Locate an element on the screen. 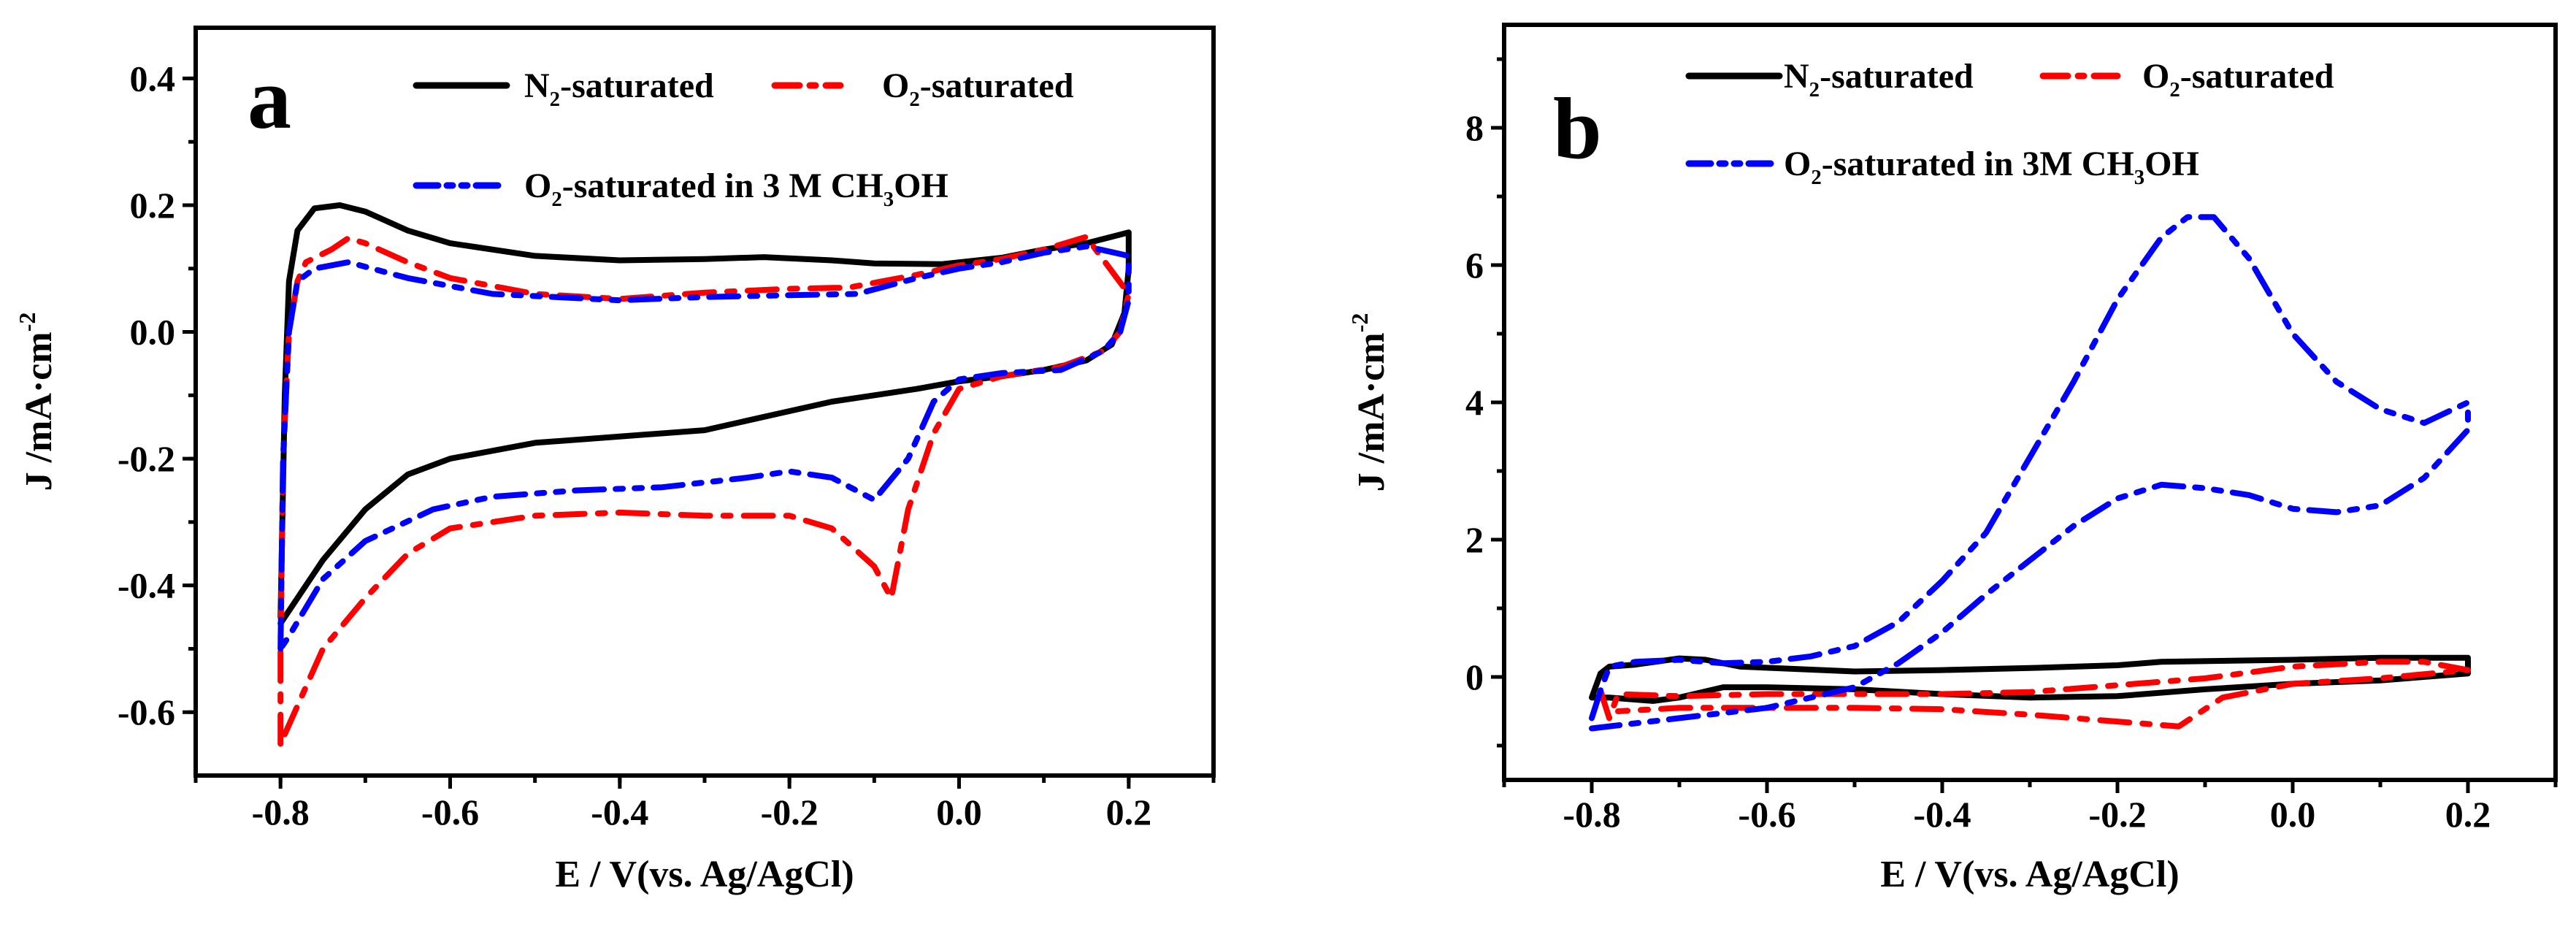 The width and height of the screenshot is (2576, 934). legend-label-2: O2-saturated in 3 M CH3OH is located at coordinates (736, 188).